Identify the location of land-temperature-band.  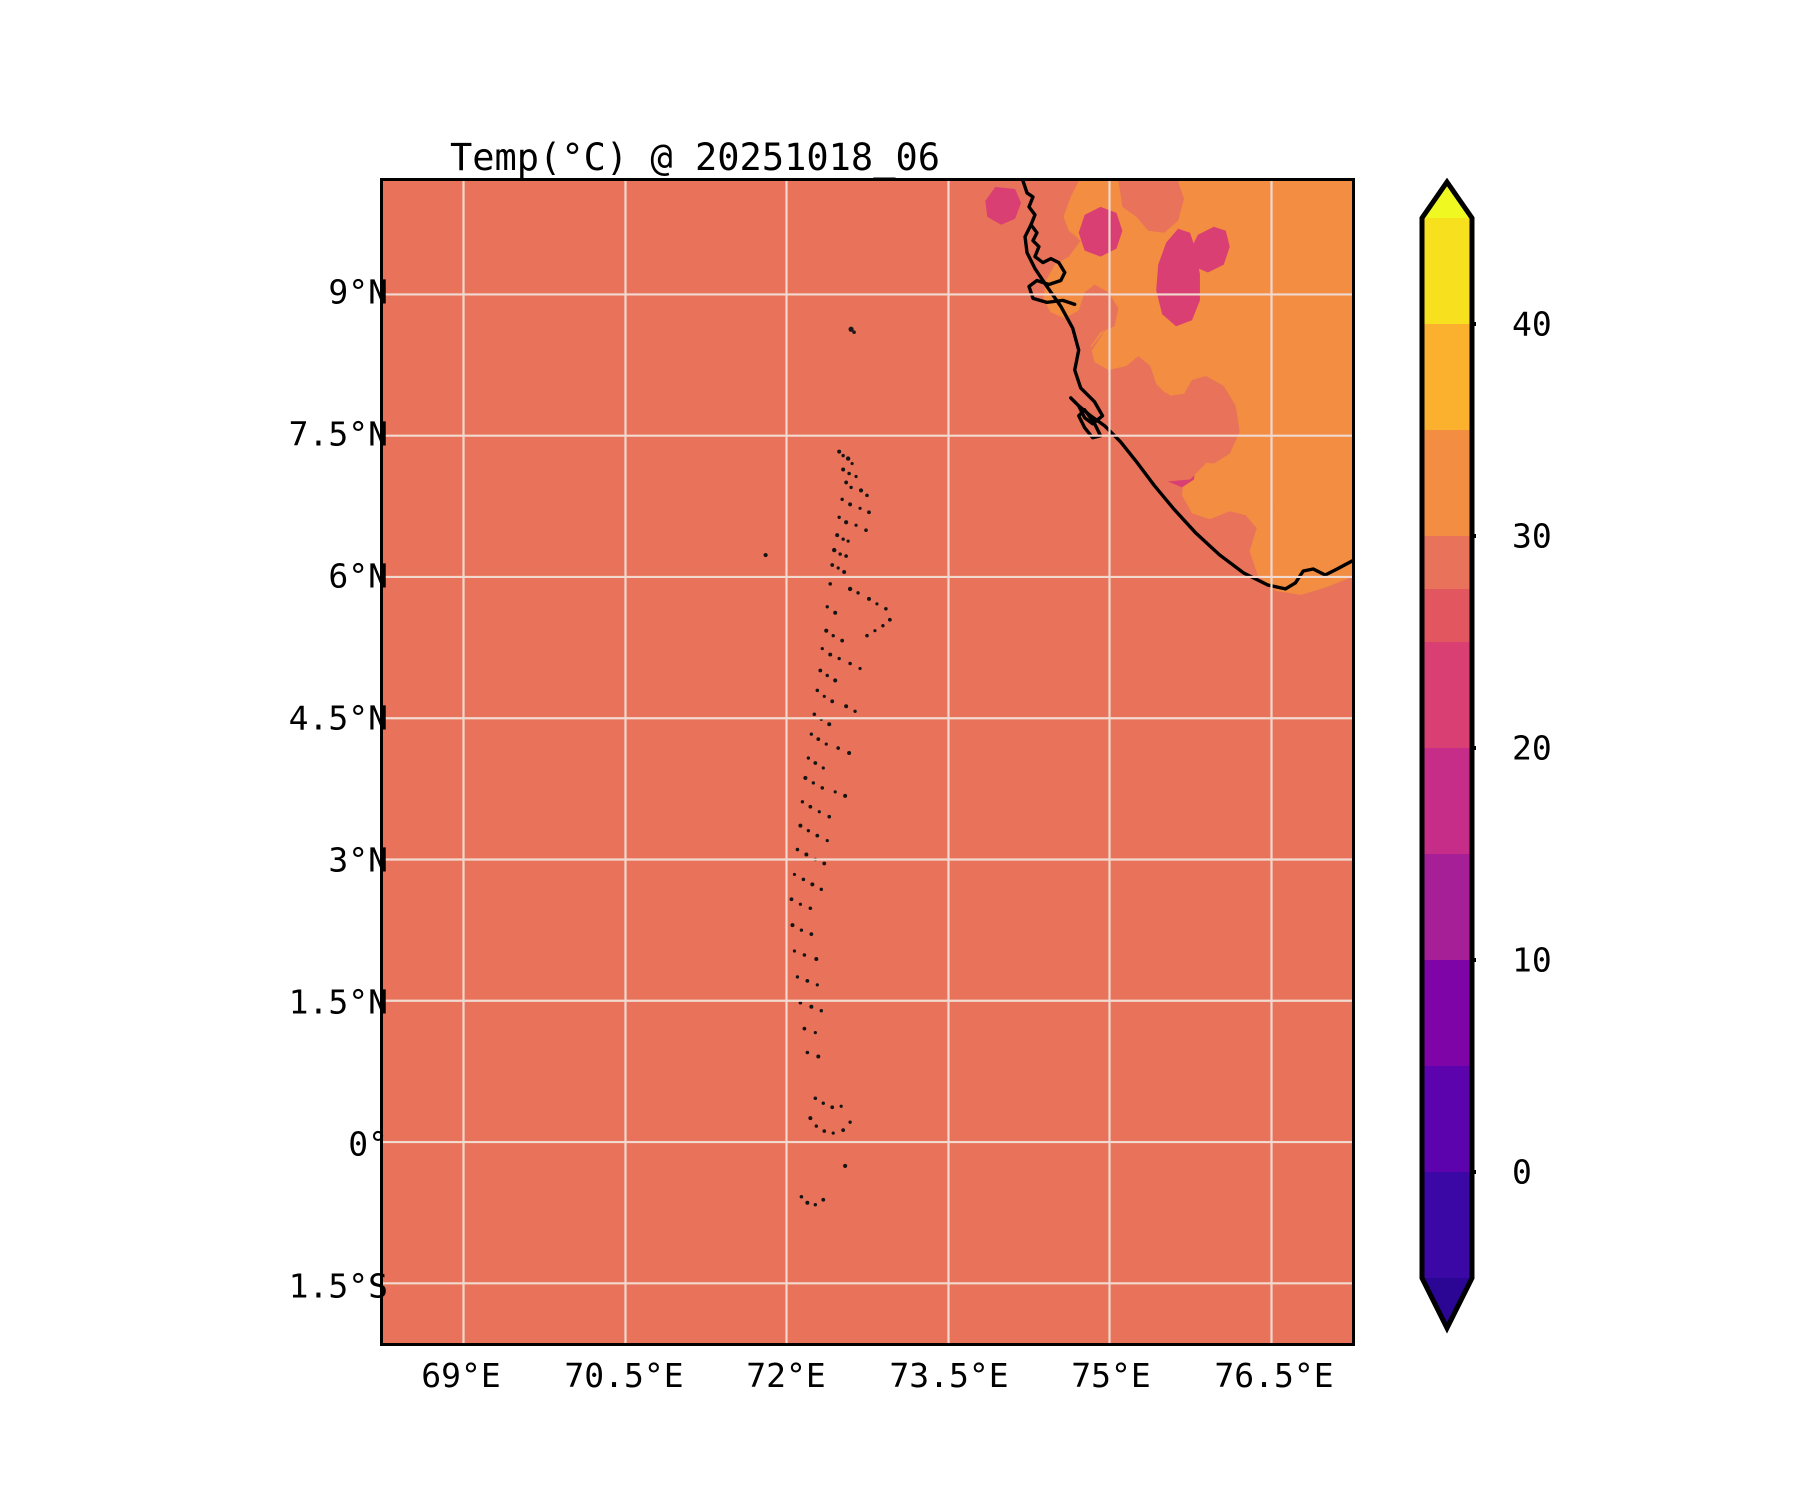
(1197, 378).